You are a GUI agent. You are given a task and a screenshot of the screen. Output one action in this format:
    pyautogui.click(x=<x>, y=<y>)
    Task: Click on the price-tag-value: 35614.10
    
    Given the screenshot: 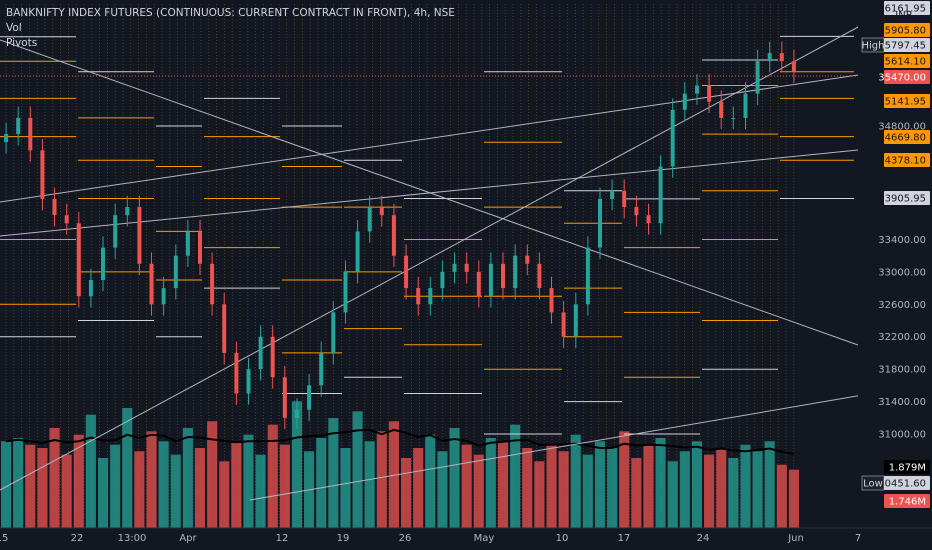 What is the action you would take?
    pyautogui.click(x=902, y=62)
    